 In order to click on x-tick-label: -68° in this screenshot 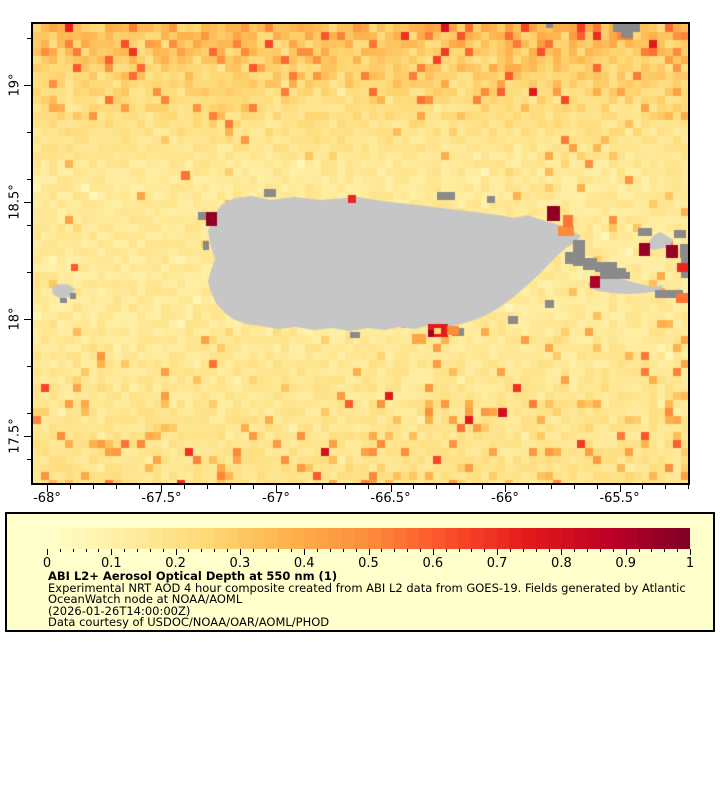, I will do `click(47, 498)`.